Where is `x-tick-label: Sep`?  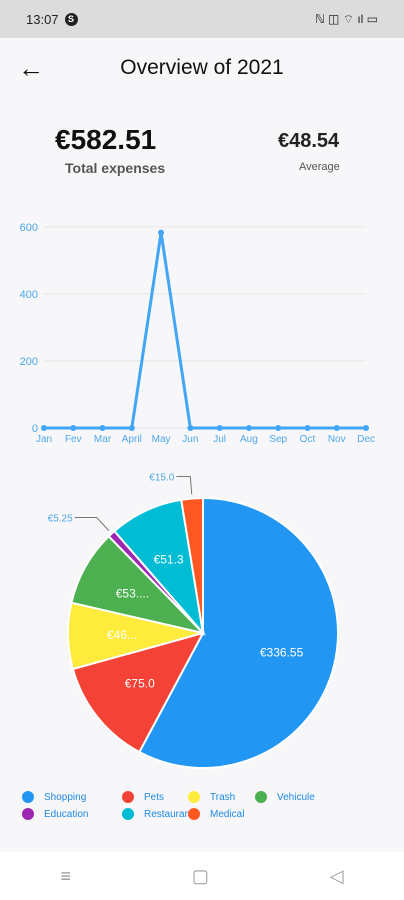
x-tick-label: Sep is located at coordinates (278, 439).